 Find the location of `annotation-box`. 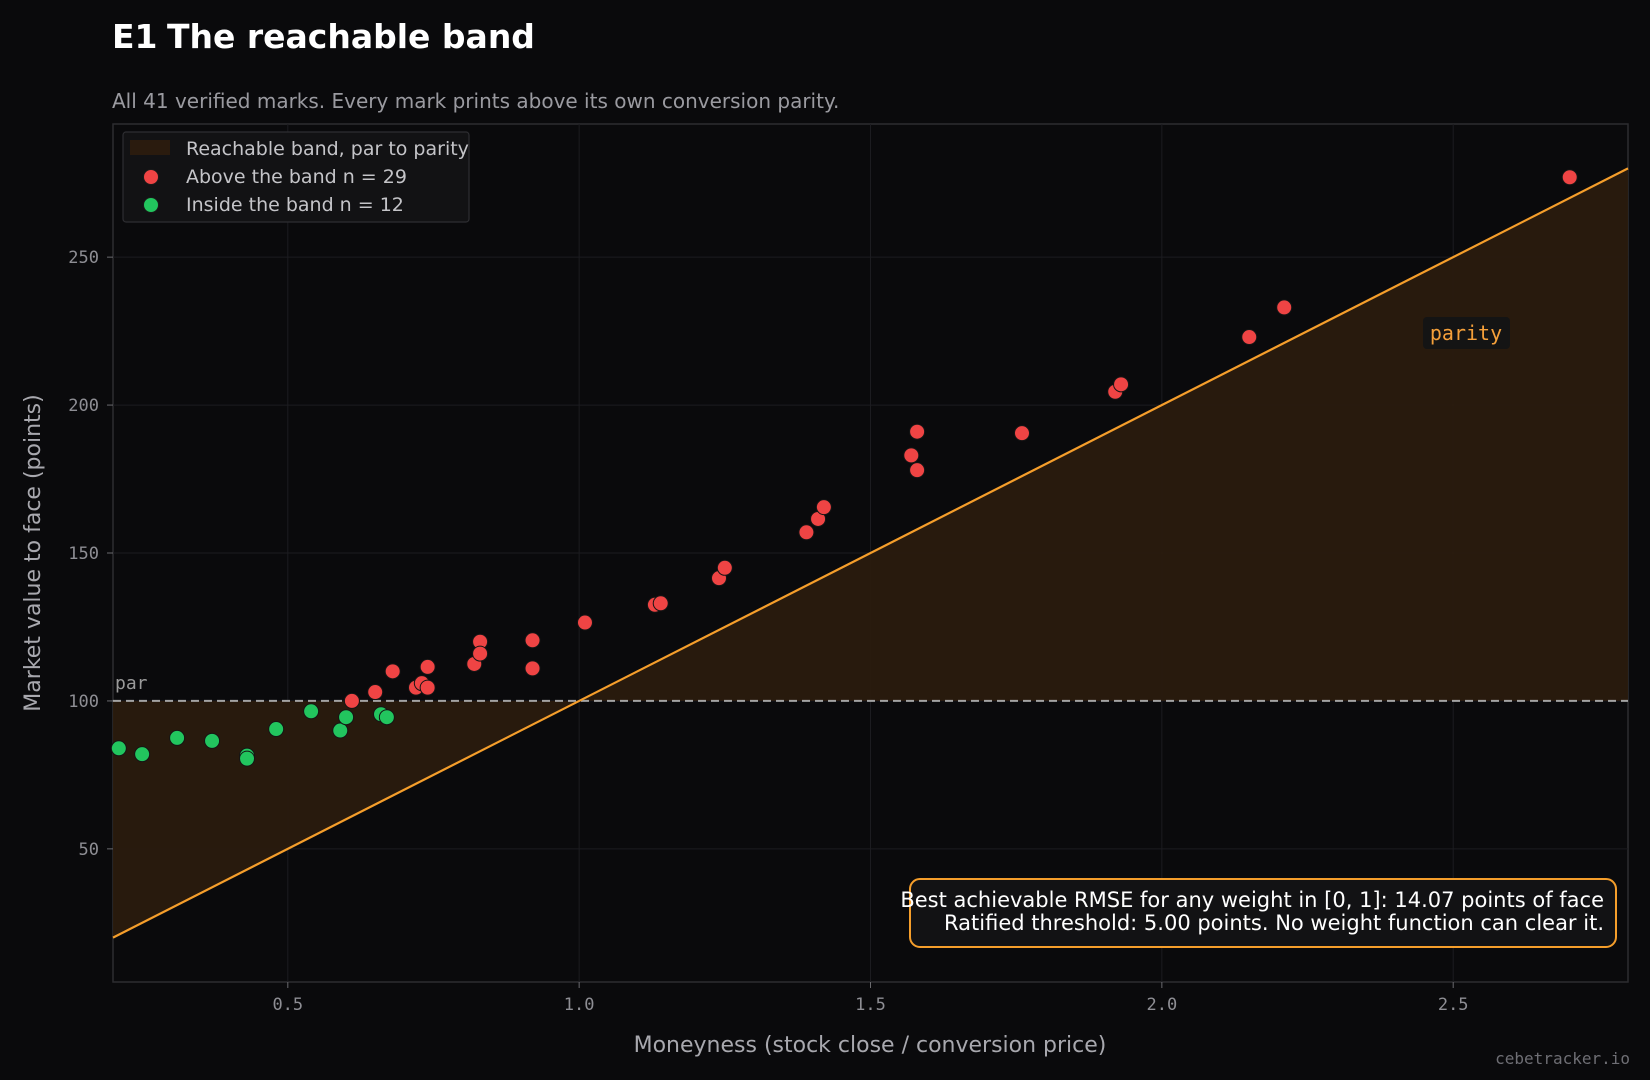

annotation-box is located at coordinates (1263, 913).